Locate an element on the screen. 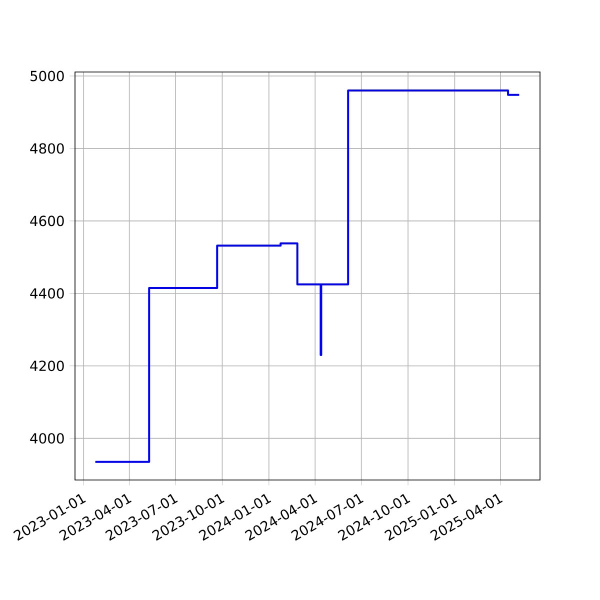  y-tick-label: 4200 is located at coordinates (47, 366).